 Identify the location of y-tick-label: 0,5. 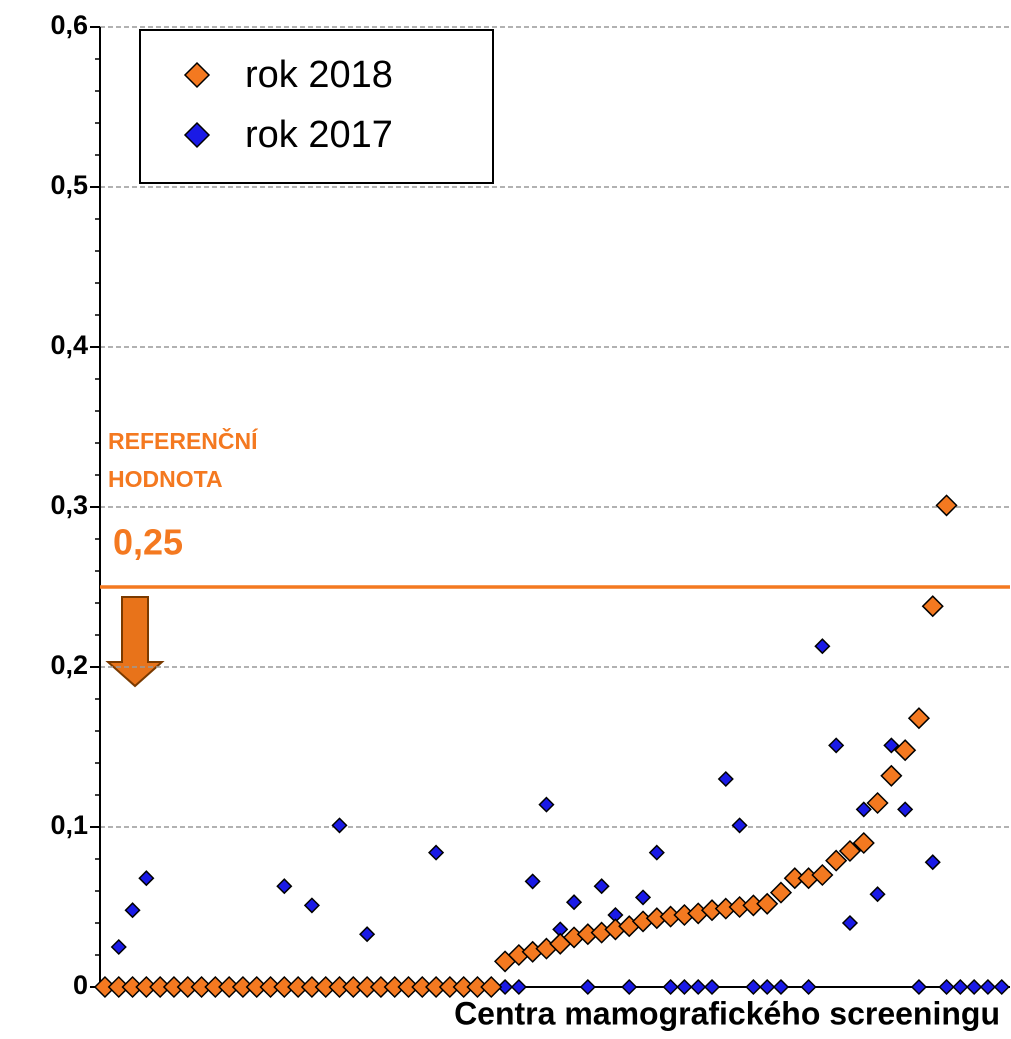
(69, 185).